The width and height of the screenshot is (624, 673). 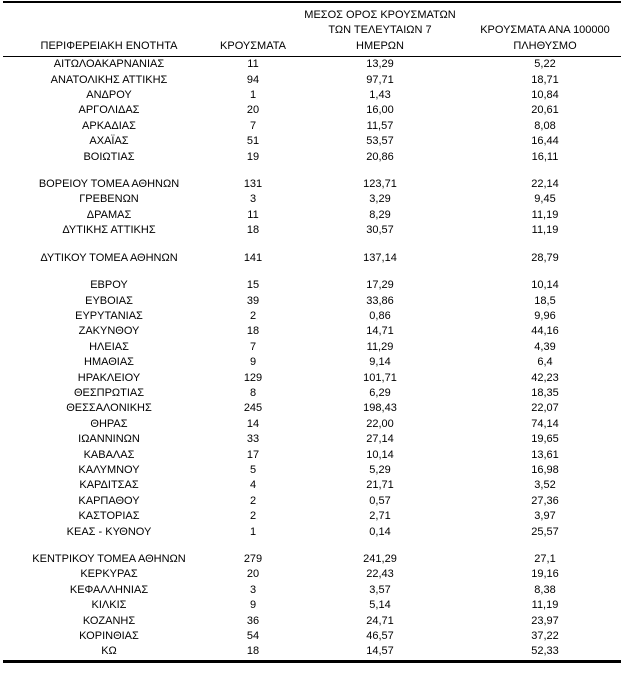 What do you see at coordinates (109, 315) in the screenshot?
I see `region-cell: ΕΥΡΥΤΑΝΙΑΣ` at bounding box center [109, 315].